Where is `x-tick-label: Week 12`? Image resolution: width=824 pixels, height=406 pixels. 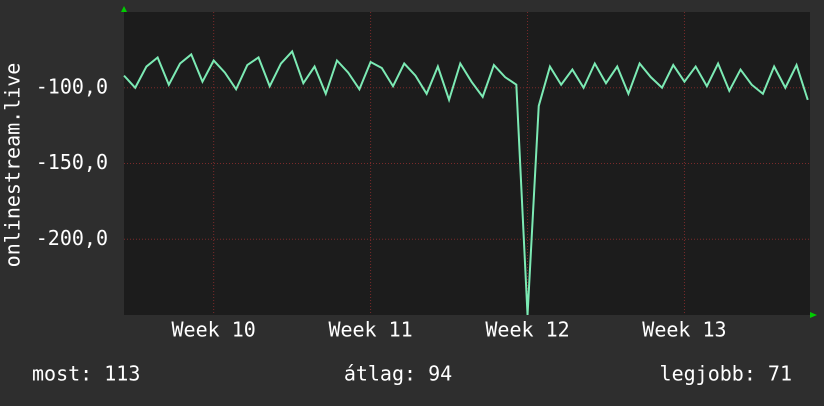
x-tick-label: Week 12 is located at coordinates (527, 330).